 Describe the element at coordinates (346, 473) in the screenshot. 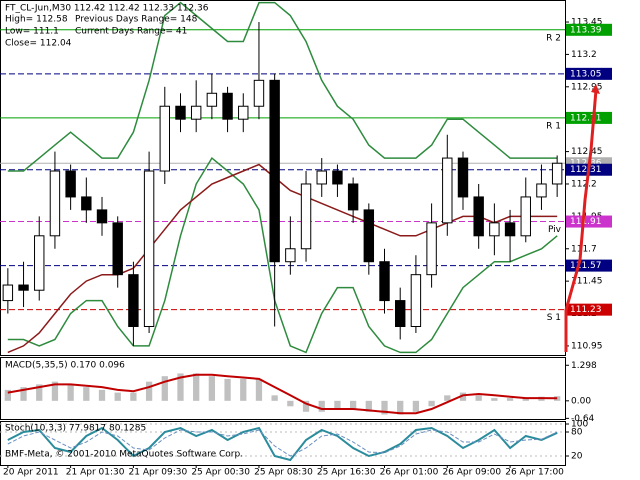

I see `x-tick-label: 25 Apr 16:30` at that location.